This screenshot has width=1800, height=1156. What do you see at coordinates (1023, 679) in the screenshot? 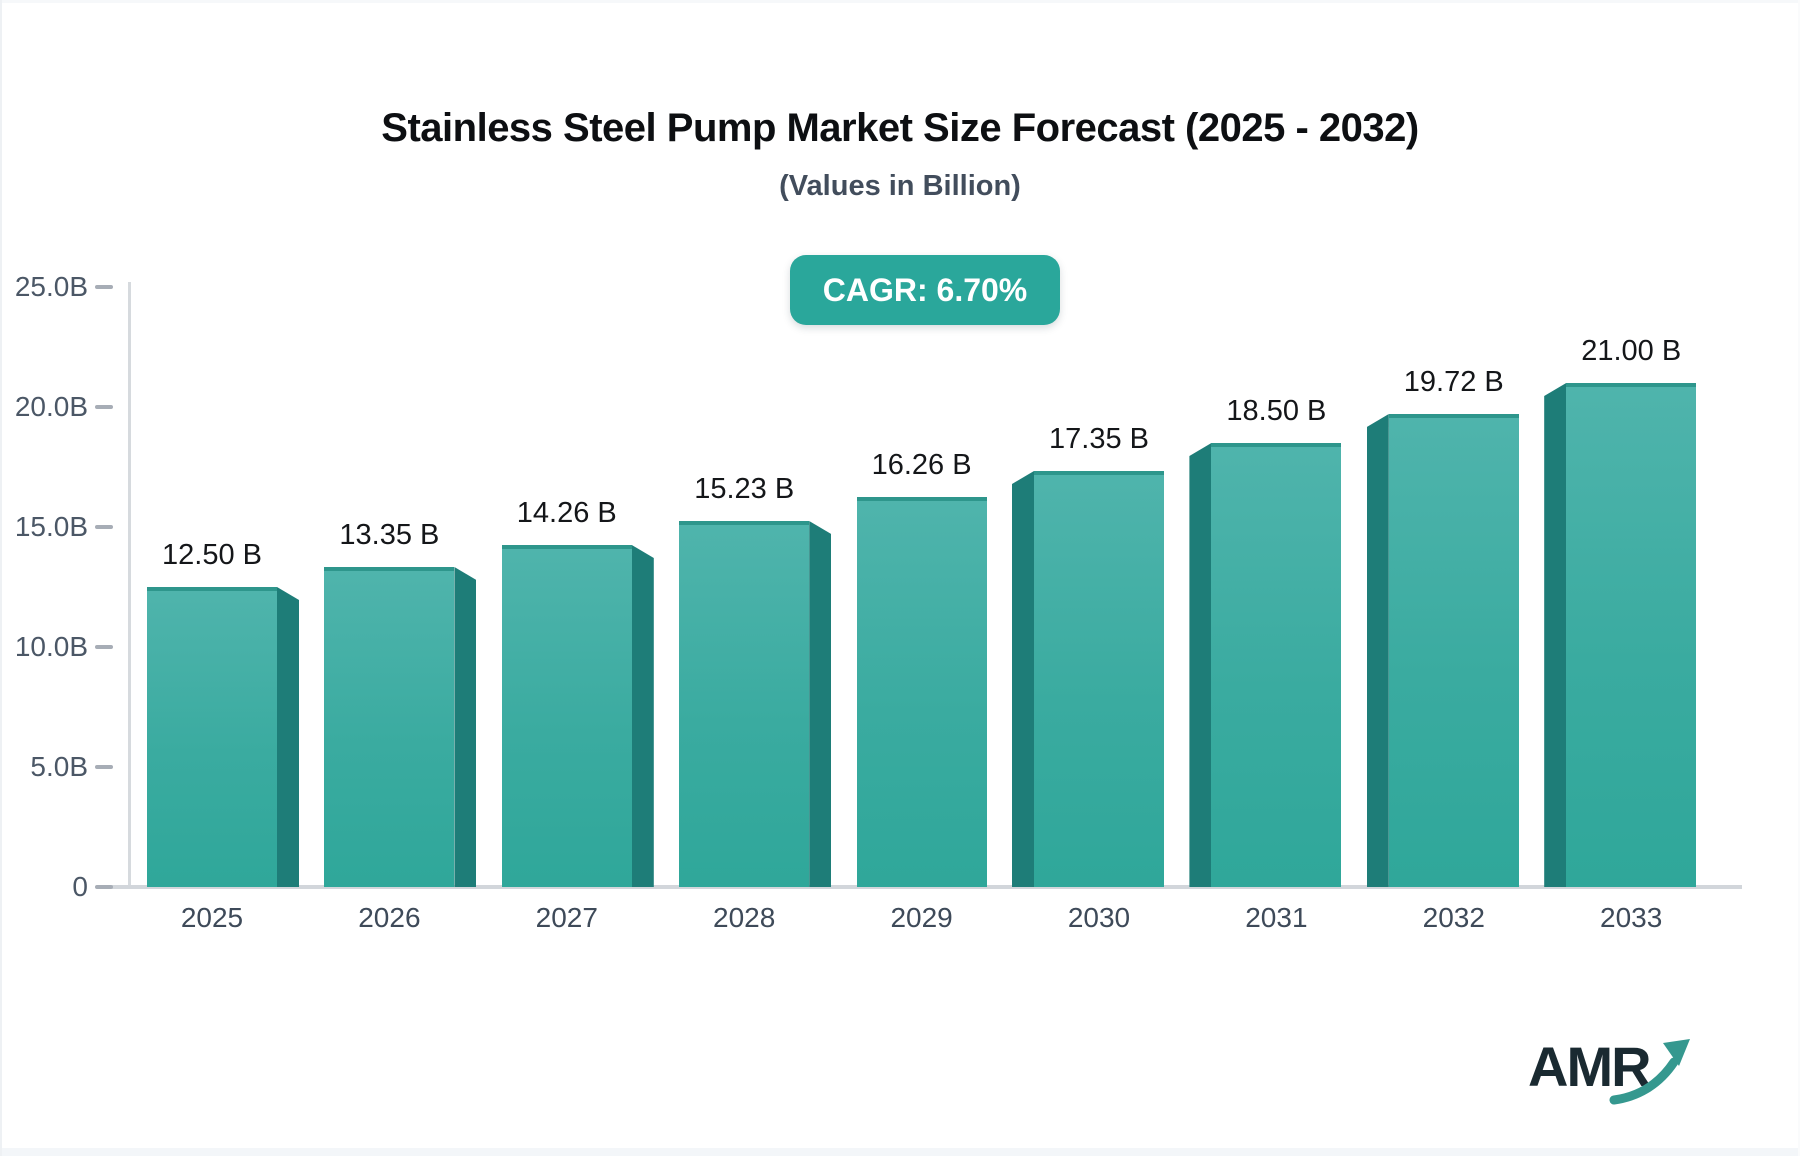
I see `bar-side-face-2030` at bounding box center [1023, 679].